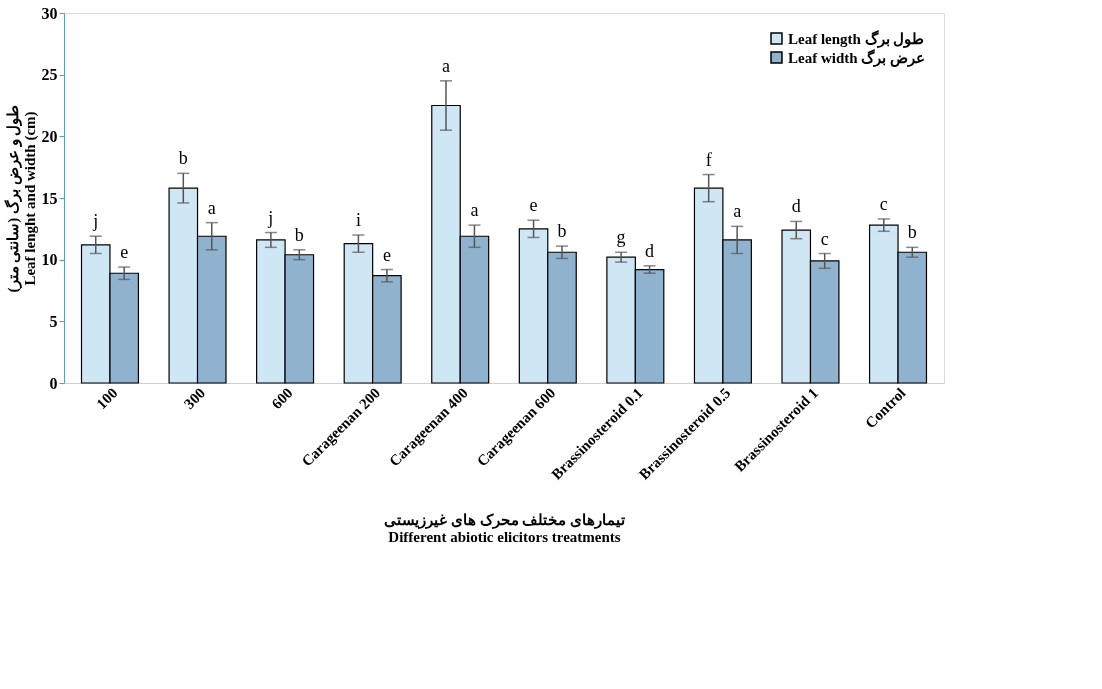 This screenshot has width=1102, height=689. I want to click on data-label: g, so click(621, 237).